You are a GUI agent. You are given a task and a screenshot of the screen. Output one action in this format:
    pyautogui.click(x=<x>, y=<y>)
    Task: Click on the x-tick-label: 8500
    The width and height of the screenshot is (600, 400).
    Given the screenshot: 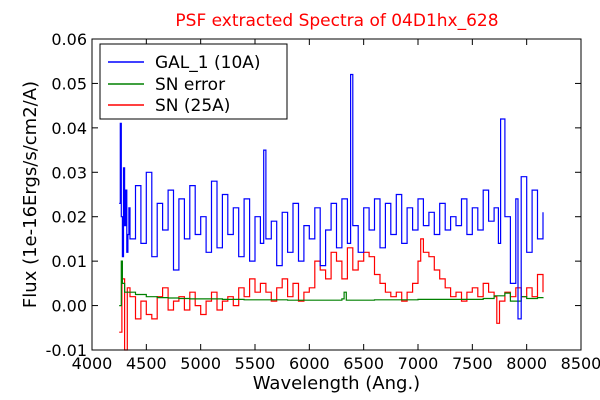 What is the action you would take?
    pyautogui.click(x=580, y=363)
    